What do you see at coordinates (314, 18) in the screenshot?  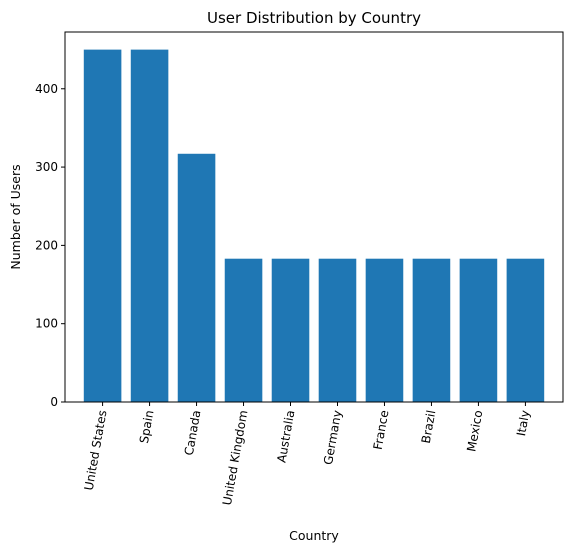 I see `chart-title: User Distribution by Country` at bounding box center [314, 18].